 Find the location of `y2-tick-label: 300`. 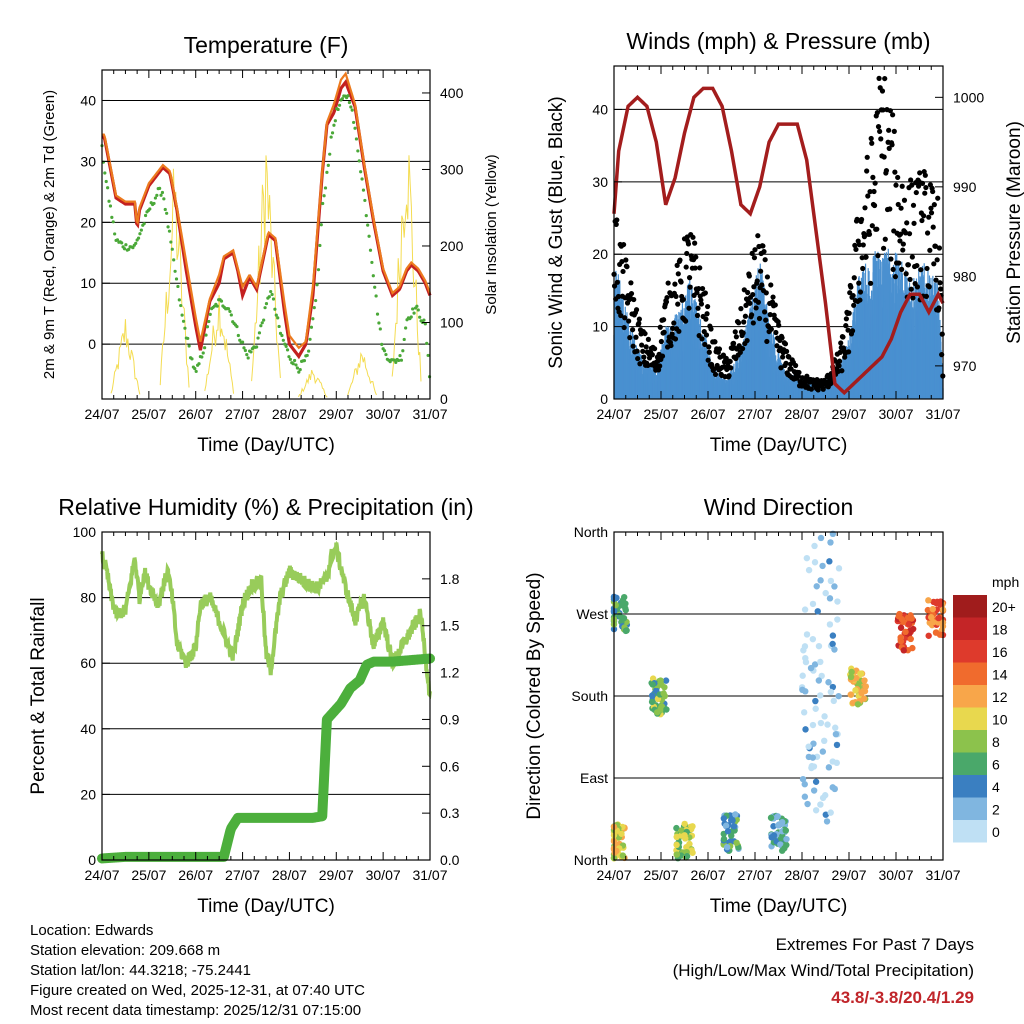

y2-tick-label: 300 is located at coordinates (452, 169).